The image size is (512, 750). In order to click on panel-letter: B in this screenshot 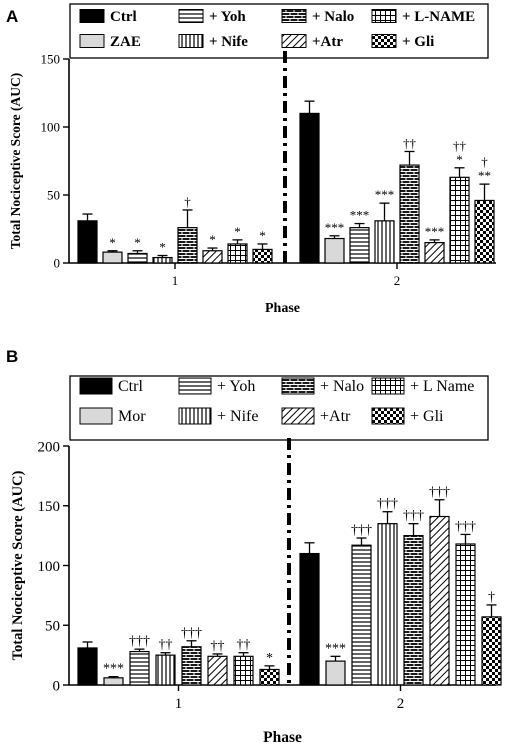, I will do `click(12, 356)`.